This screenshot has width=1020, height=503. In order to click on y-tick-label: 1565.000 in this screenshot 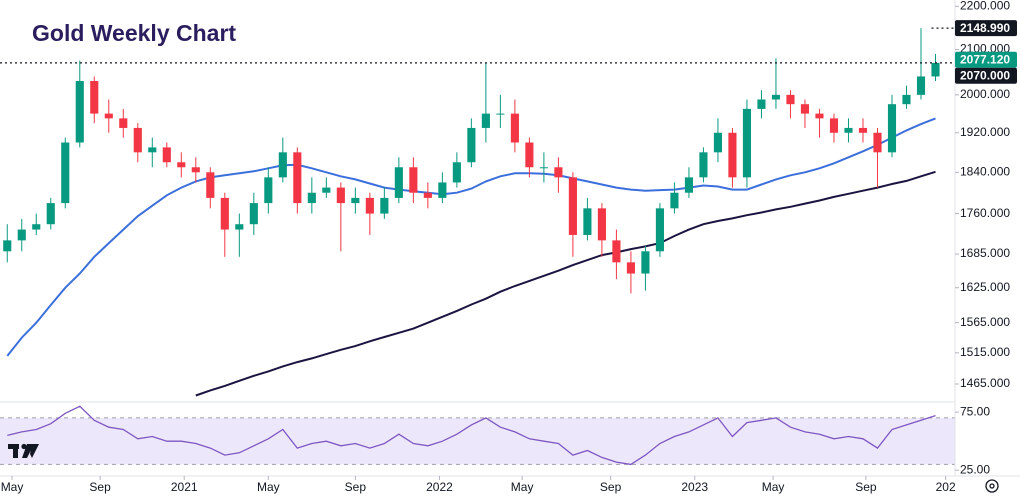, I will do `click(985, 322)`.